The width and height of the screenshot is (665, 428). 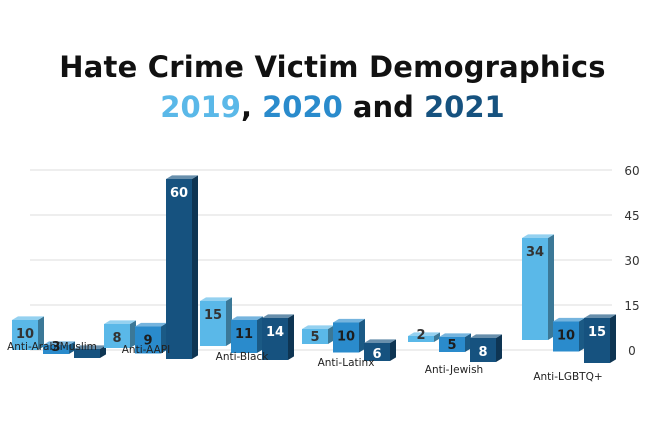 I want to click on data-label-0-1: 3, so click(x=55, y=347).